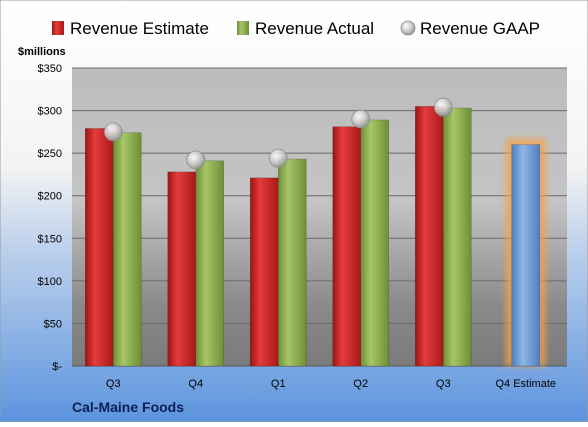  Describe the element at coordinates (128, 407) in the screenshot. I see `company-name: Cal-Maine Foods` at that location.